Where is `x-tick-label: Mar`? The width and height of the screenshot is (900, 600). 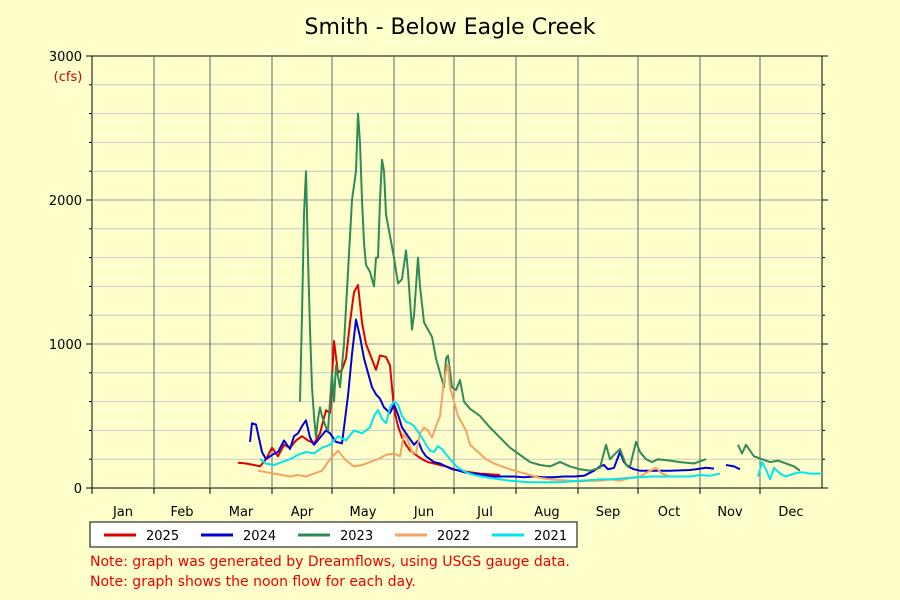
x-tick-label: Mar is located at coordinates (241, 512).